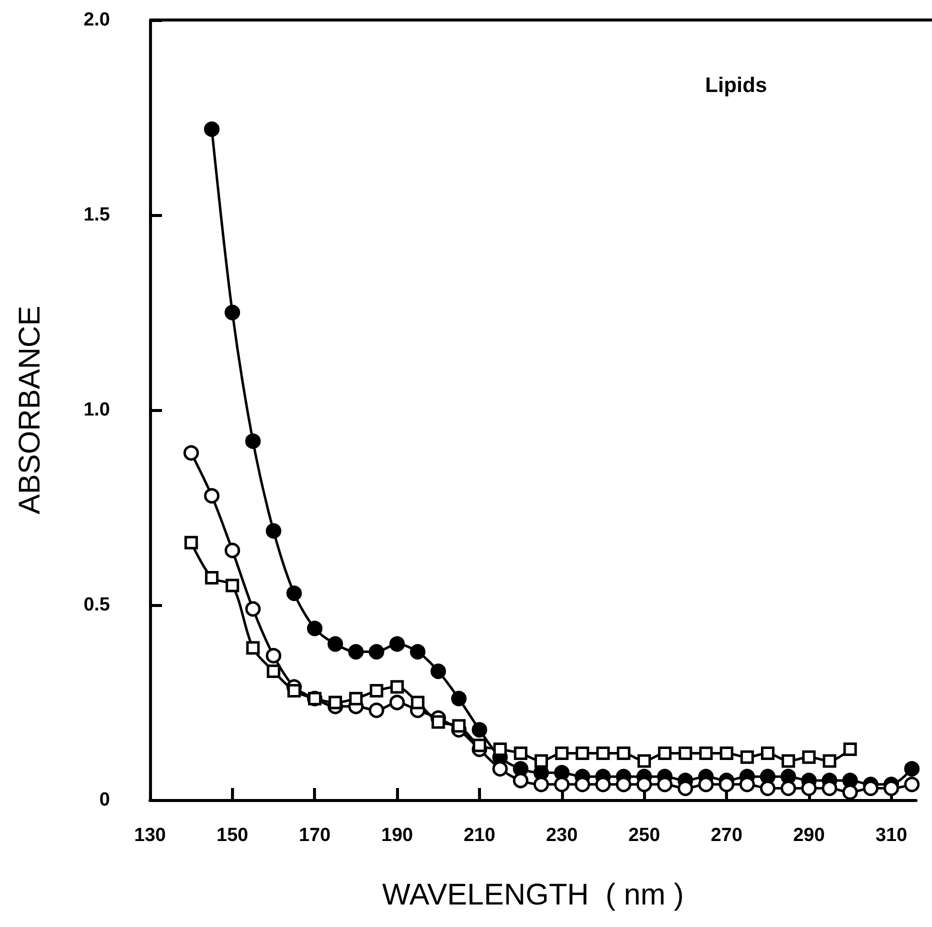  What do you see at coordinates (726, 835) in the screenshot?
I see `x-tick-label: 270` at bounding box center [726, 835].